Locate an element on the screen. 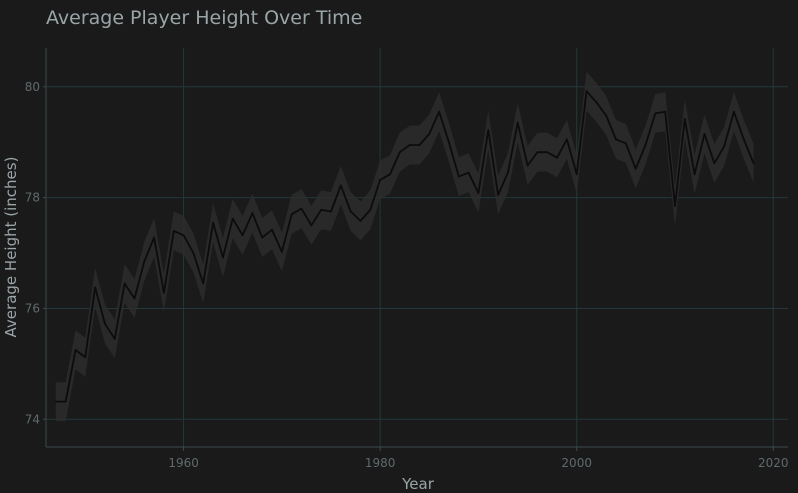  x-axis-title: Year is located at coordinates (418, 484).